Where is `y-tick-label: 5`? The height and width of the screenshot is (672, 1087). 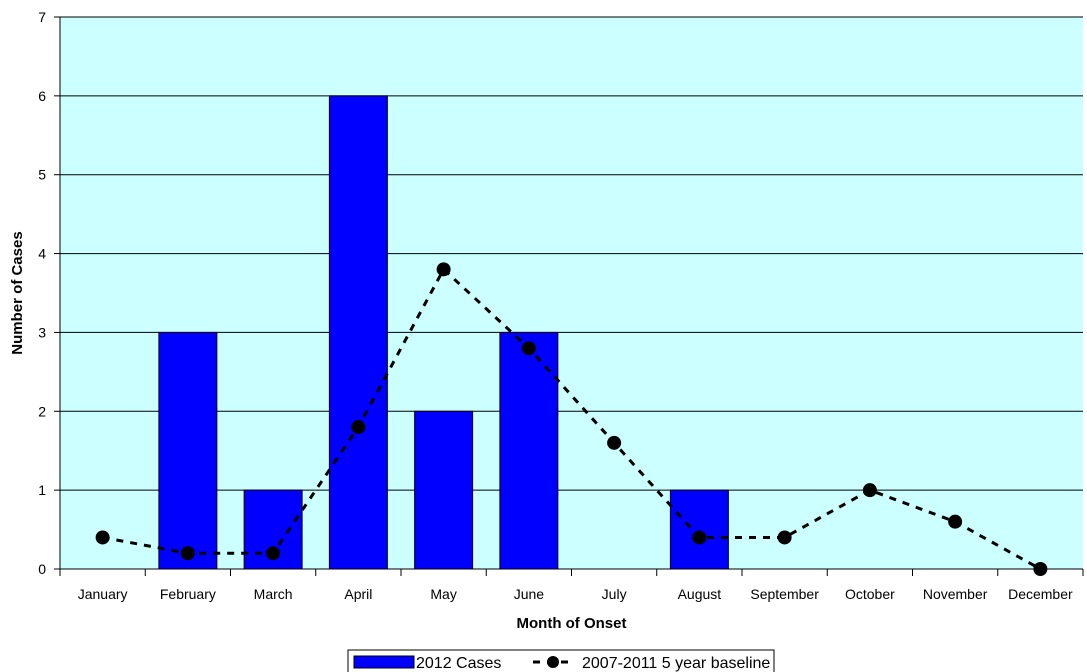 y-tick-label: 5 is located at coordinates (42, 175).